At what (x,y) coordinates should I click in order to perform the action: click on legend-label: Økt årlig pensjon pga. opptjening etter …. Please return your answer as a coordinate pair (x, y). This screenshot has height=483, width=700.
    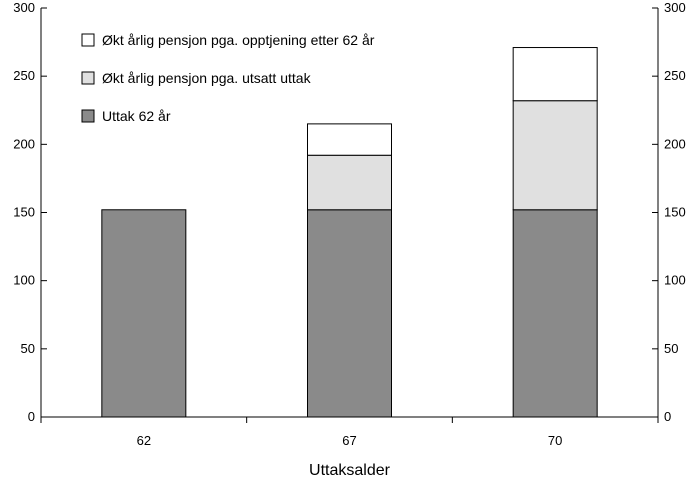
    Looking at the image, I should click on (238, 40).